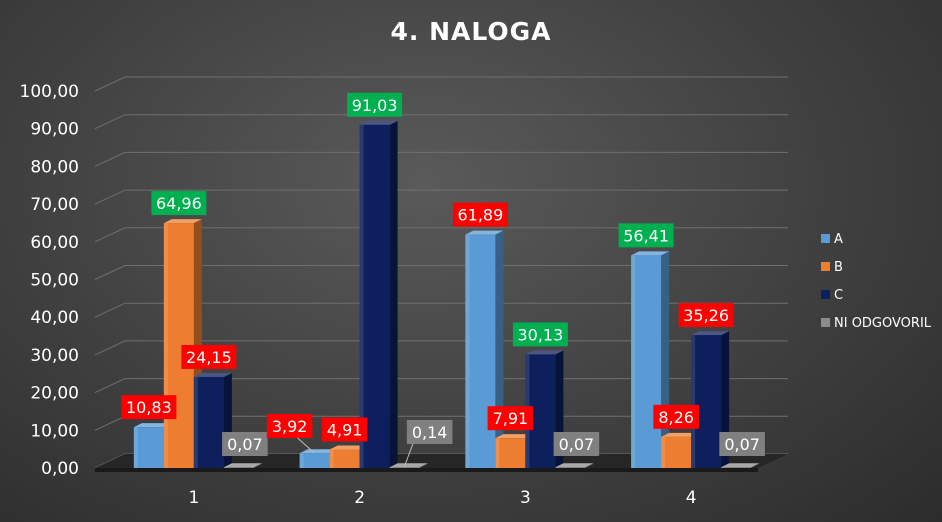 The width and height of the screenshot is (942, 522). I want to click on legend-label: B, so click(838, 267).